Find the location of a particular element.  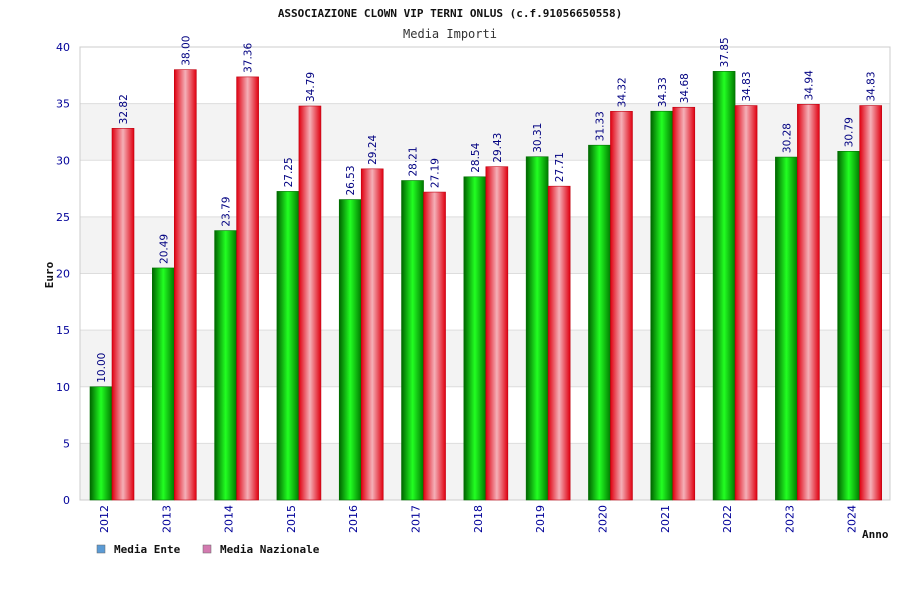

y-axis: 0 5 10 15 20 25 30 35 40 is located at coordinates (63, 274).